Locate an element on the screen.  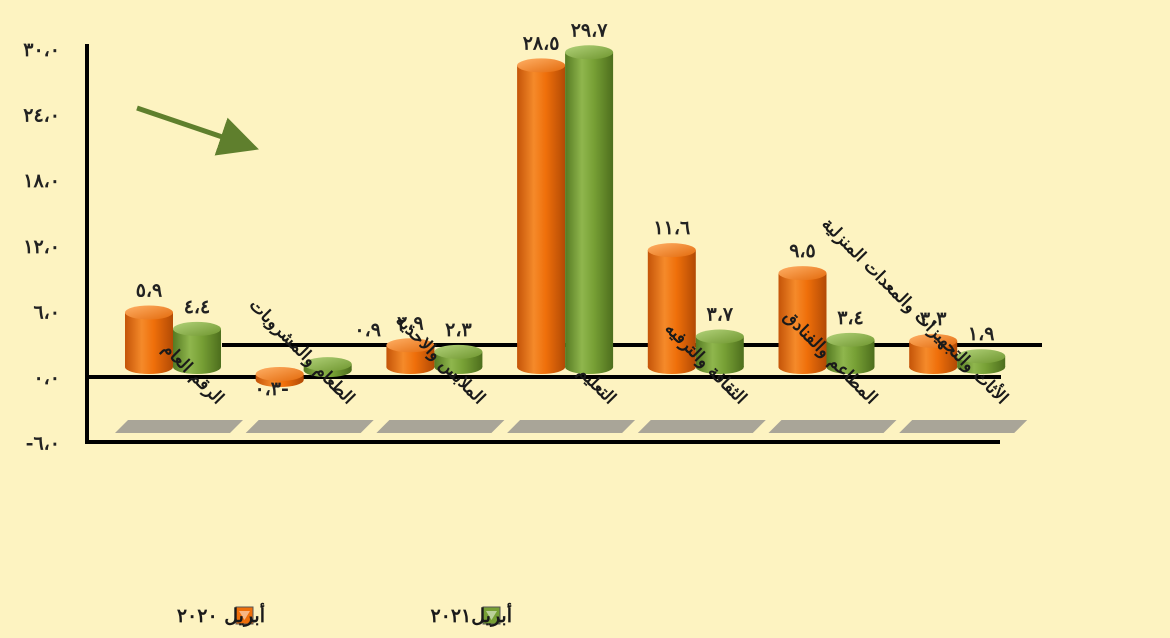
data-label: ٠،٩ is located at coordinates (367, 330).